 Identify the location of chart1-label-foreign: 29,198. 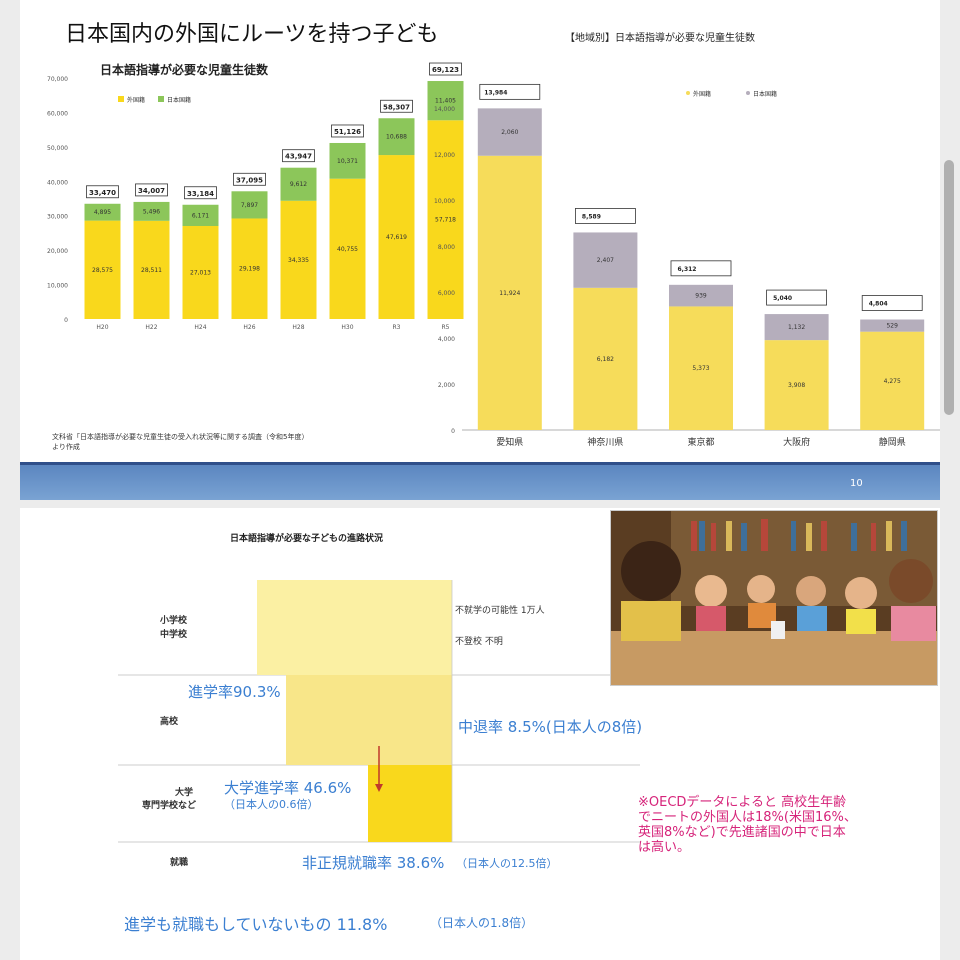
(249, 269).